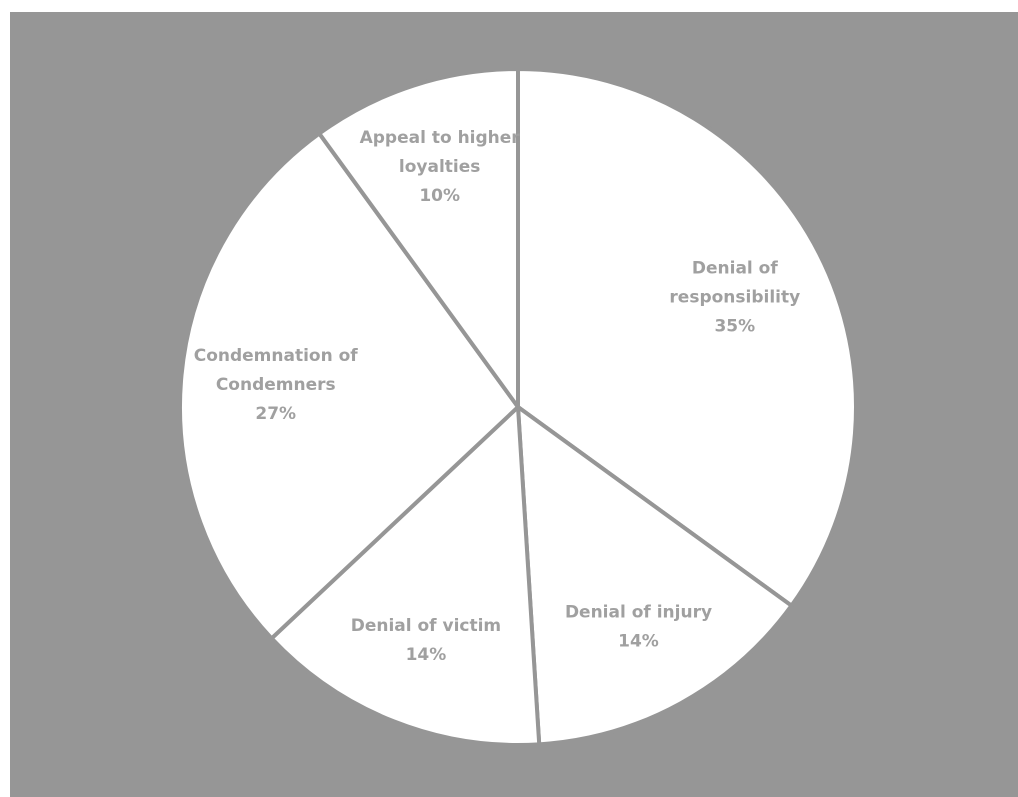 Image resolution: width=1018 pixels, height=797 pixels. Describe the element at coordinates (440, 138) in the screenshot. I see `slice-label-line: Appeal to higher` at that location.